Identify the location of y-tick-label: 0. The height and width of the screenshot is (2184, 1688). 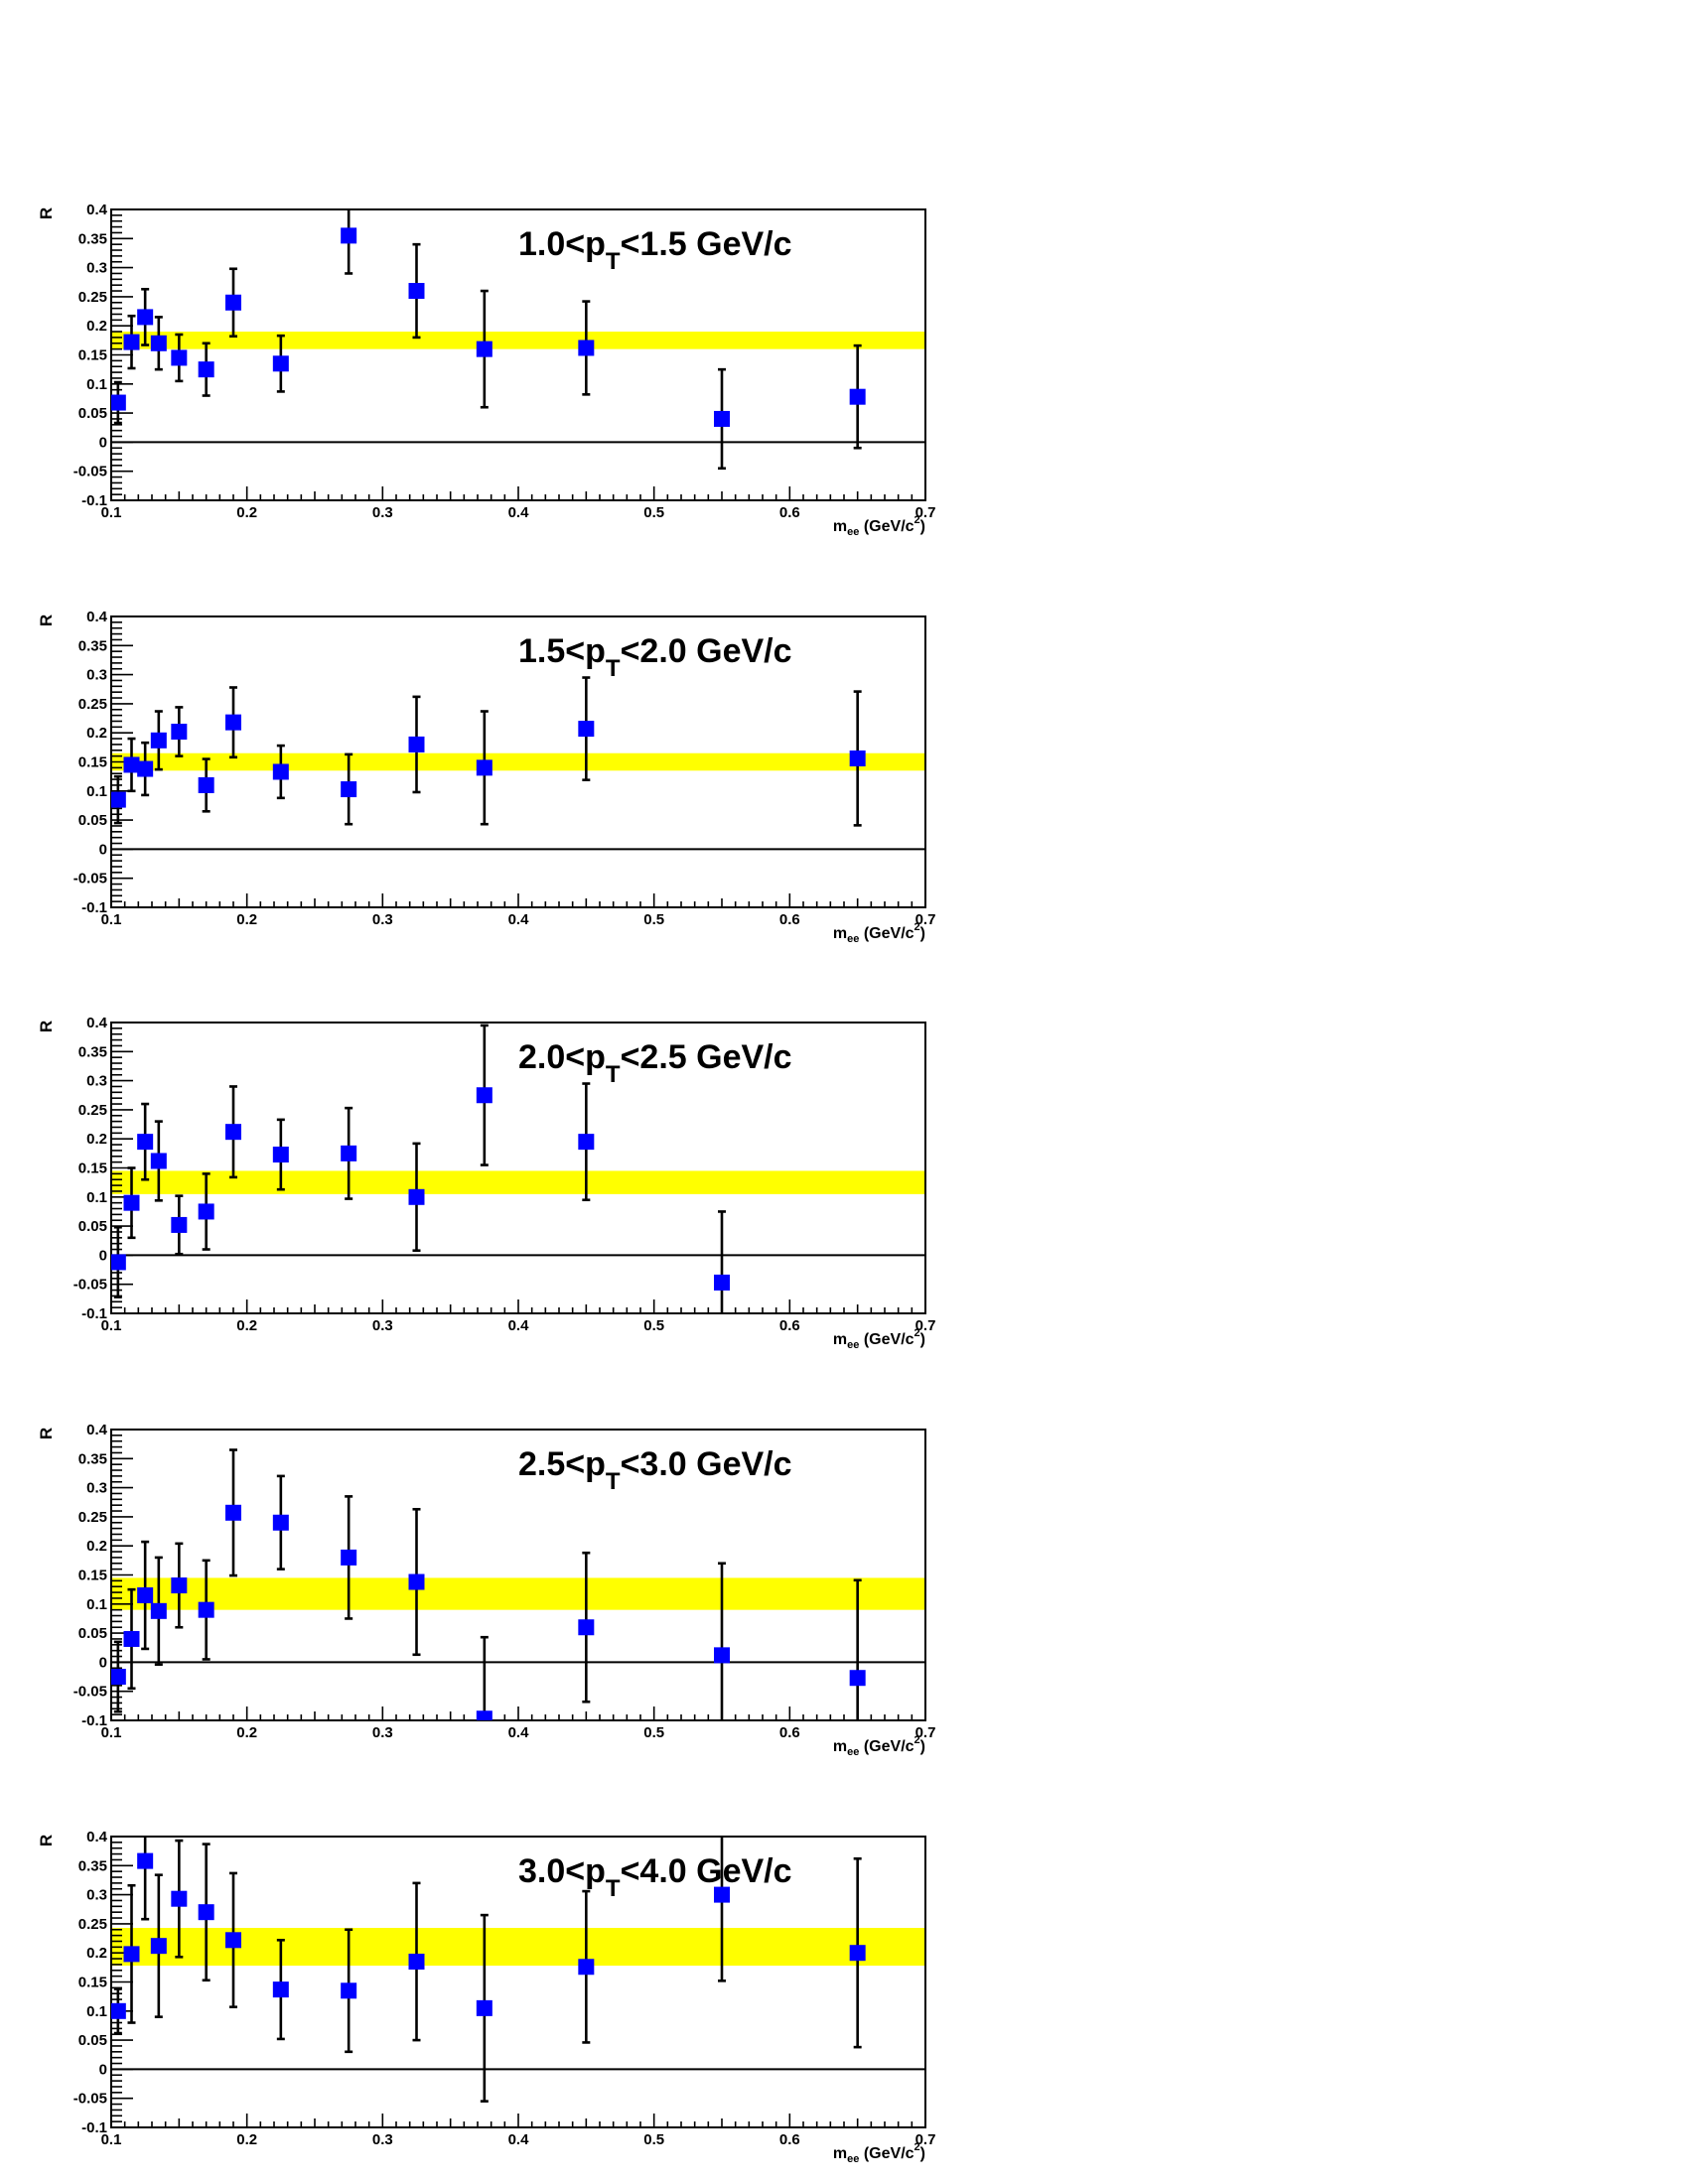
(103, 849).